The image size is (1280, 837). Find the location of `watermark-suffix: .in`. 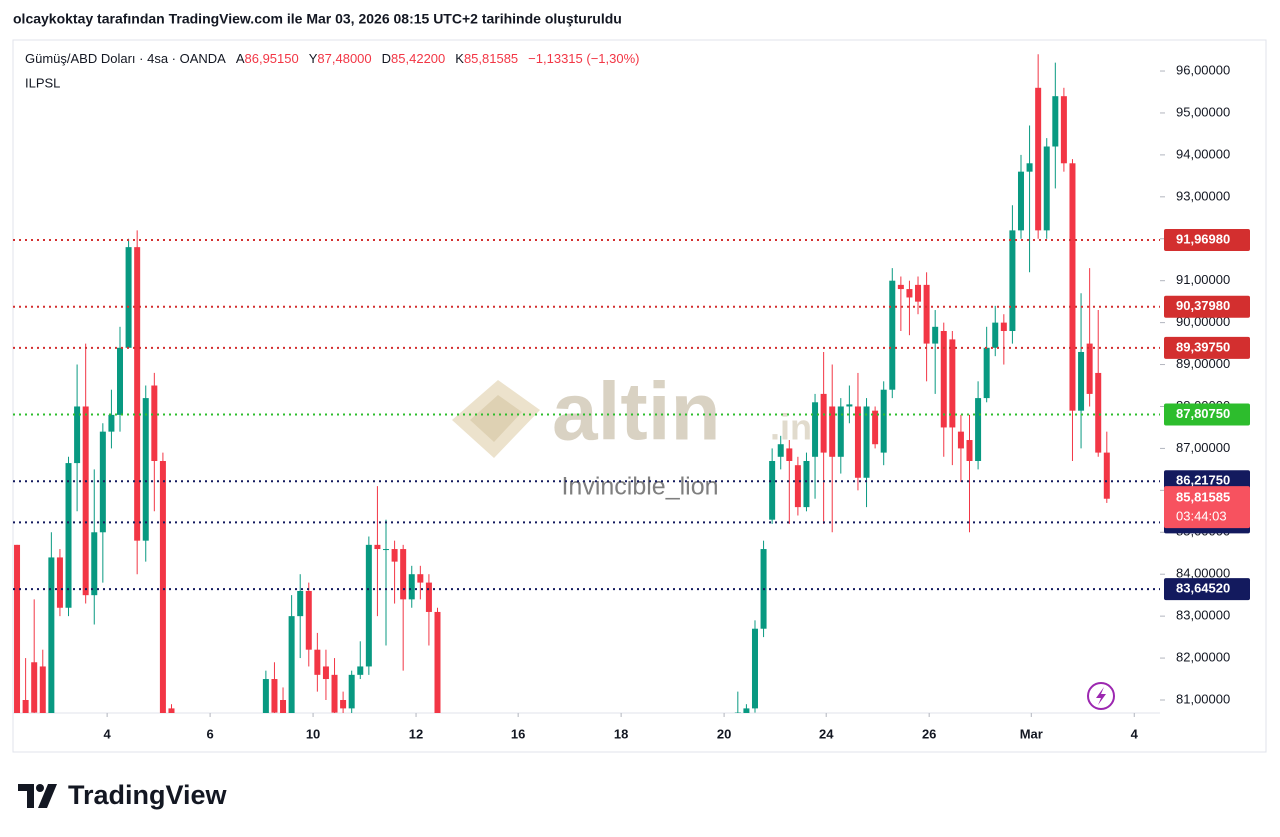

watermark-suffix: .in is located at coordinates (791, 427).